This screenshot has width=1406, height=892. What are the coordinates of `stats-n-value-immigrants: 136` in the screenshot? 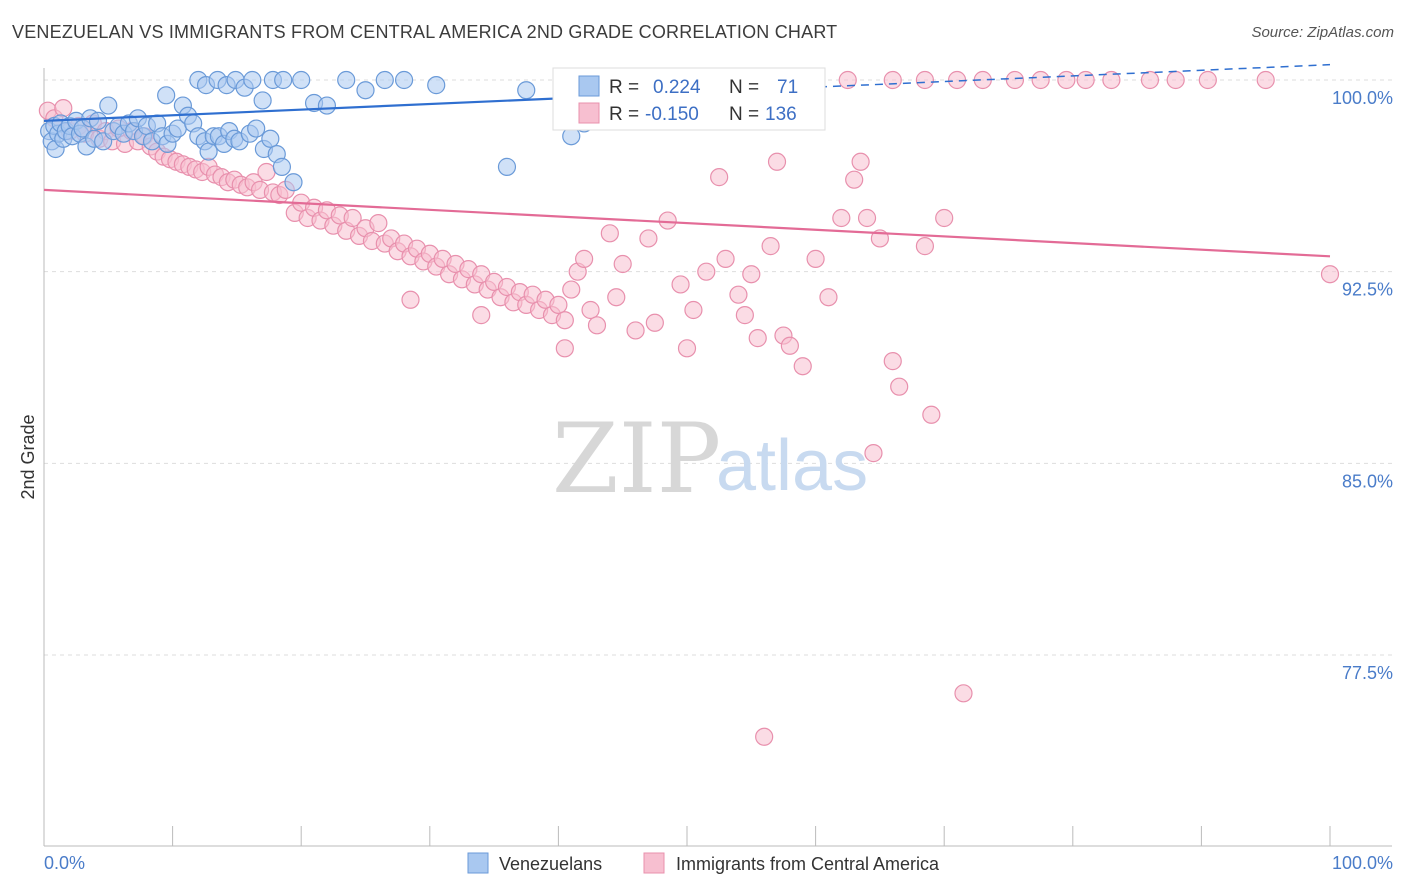 It's located at (781, 114).